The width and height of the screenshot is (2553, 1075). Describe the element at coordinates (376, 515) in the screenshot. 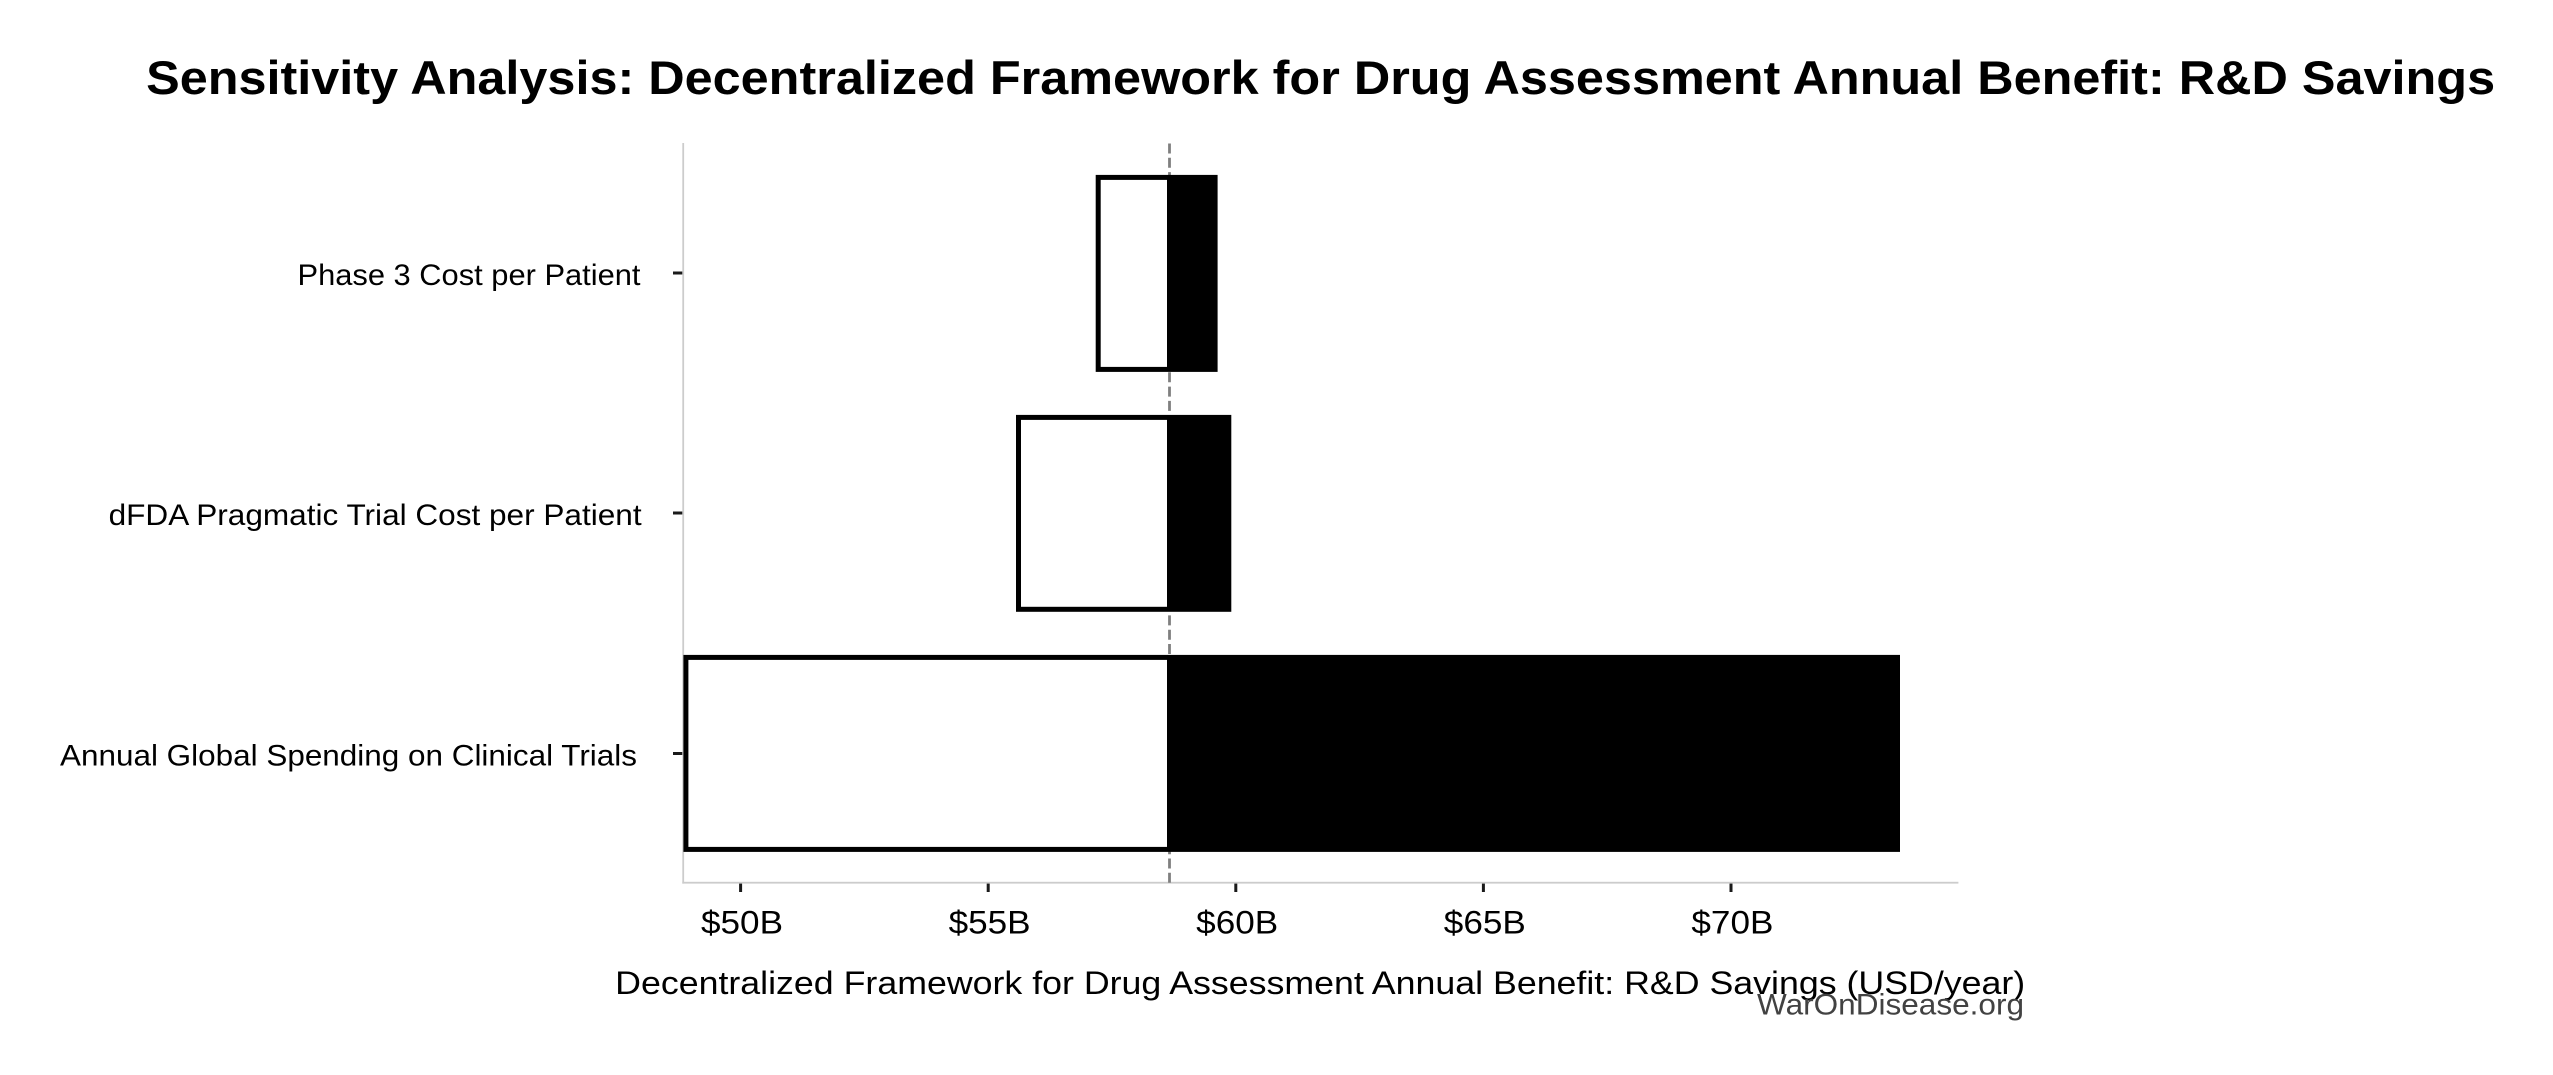

I see `svg-text:dFDA Pragmatic Trial Cost per: dFDA Pragmatic Trial Cost per Patient` at that location.